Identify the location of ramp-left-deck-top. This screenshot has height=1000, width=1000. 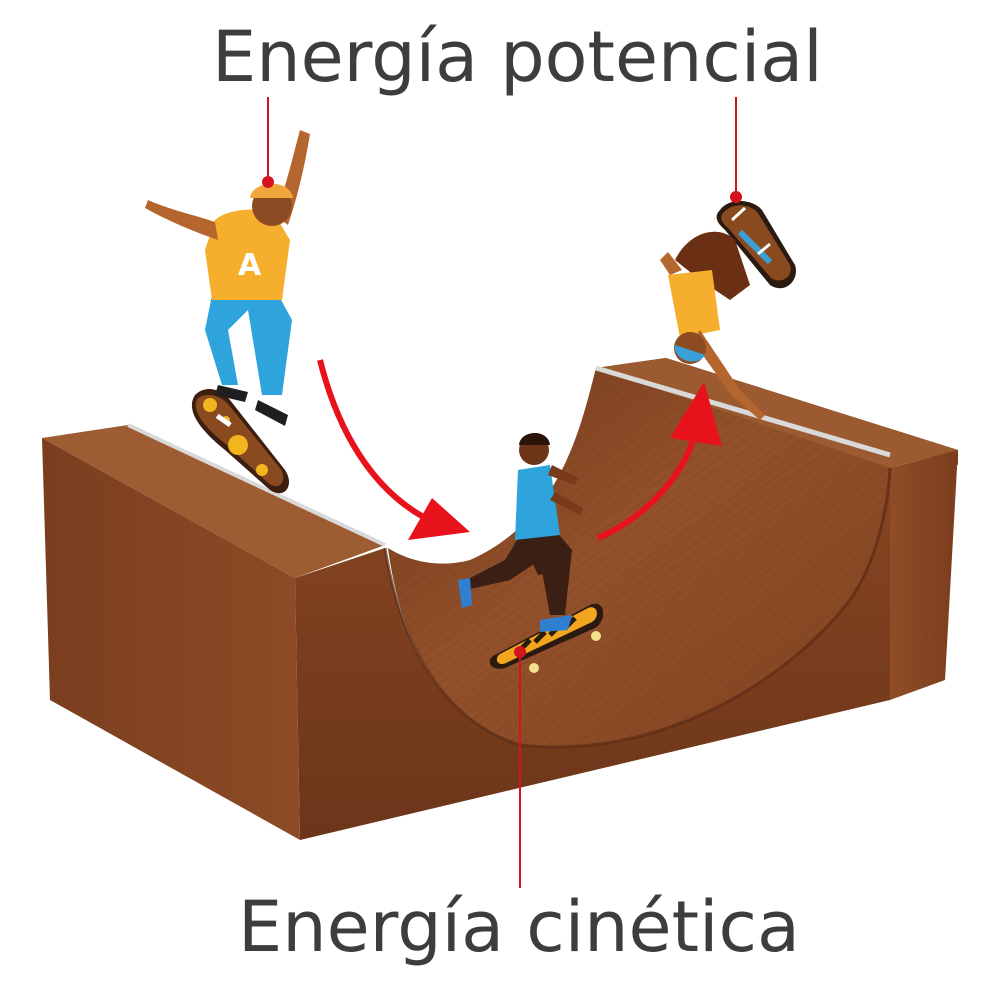
(213, 501).